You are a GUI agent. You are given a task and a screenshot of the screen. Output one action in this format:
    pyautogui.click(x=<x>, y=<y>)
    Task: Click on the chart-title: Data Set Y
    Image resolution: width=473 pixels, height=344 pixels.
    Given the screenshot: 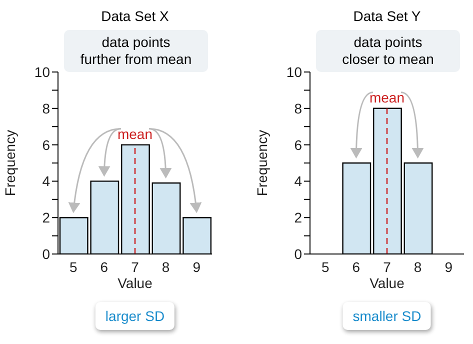 What is the action you would take?
    pyautogui.click(x=387, y=16)
    